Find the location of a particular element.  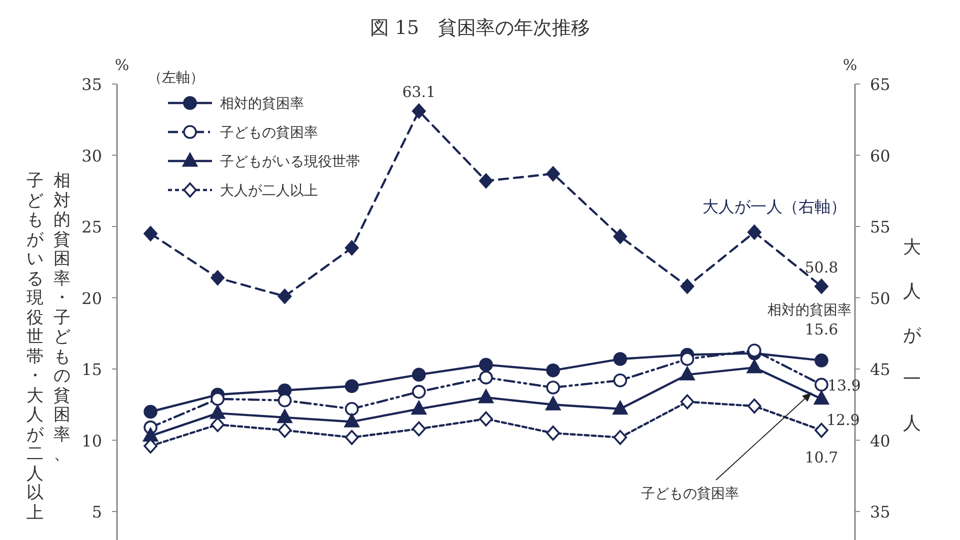

data-label: 50.8 is located at coordinates (821, 267).